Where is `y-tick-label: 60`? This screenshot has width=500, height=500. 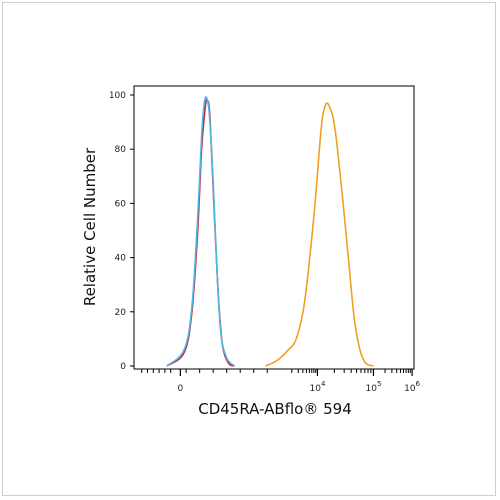
y-tick-label: 60 is located at coordinates (121, 204).